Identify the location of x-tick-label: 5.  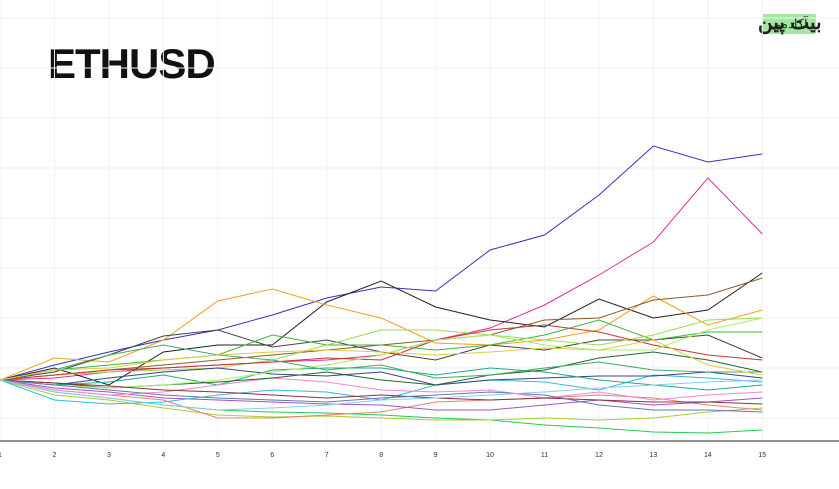
(218, 455).